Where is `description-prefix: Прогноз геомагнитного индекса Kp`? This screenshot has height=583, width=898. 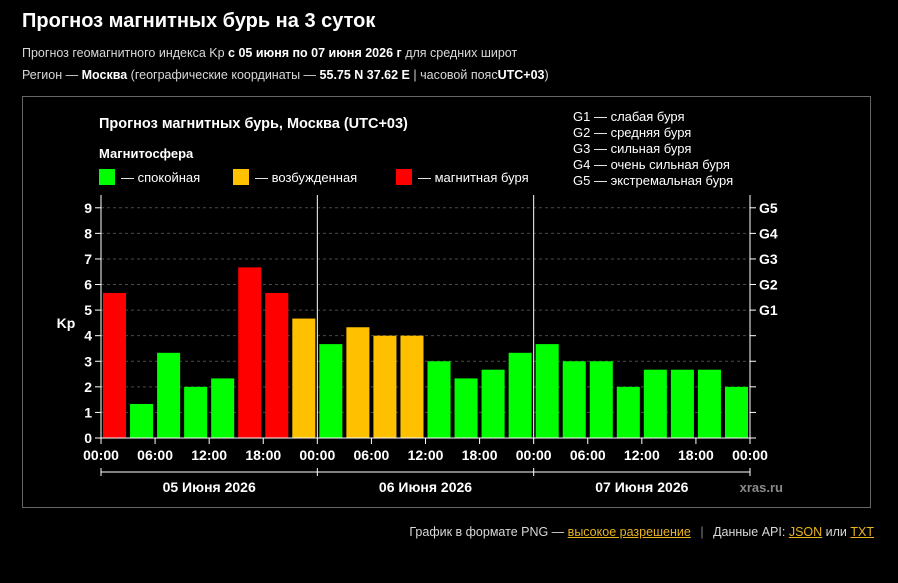 description-prefix: Прогноз геомагнитного индекса Kp is located at coordinates (123, 53).